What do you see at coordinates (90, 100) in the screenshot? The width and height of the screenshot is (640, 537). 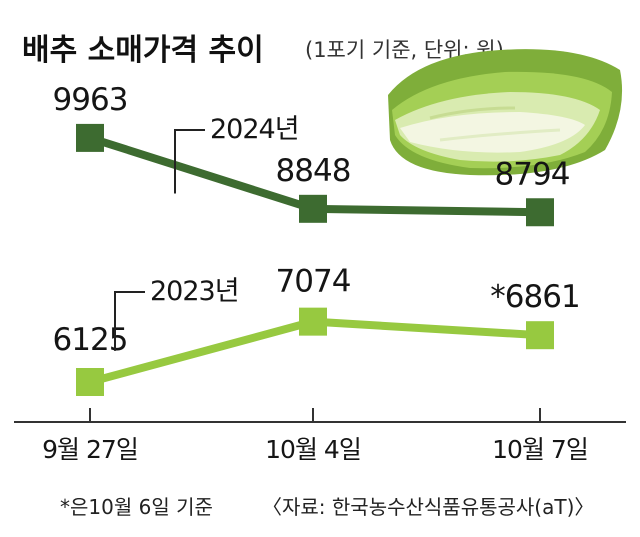 I see `data-label: 9963` at bounding box center [90, 100].